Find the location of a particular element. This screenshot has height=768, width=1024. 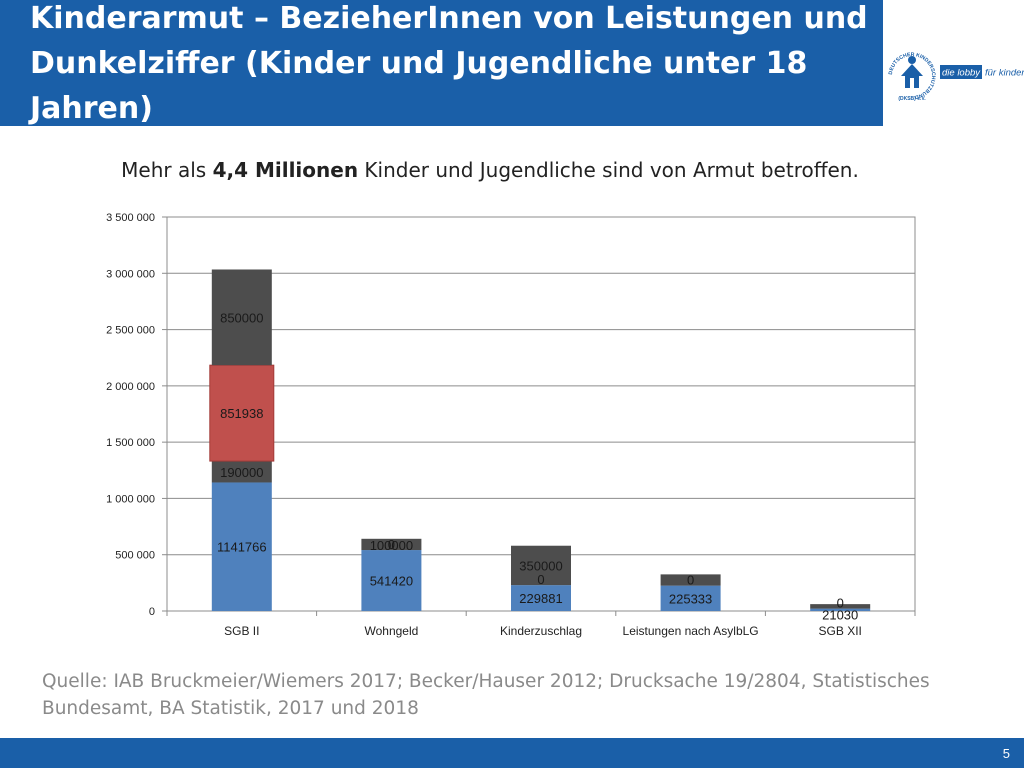

data-label: 190000 is located at coordinates (241, 472).